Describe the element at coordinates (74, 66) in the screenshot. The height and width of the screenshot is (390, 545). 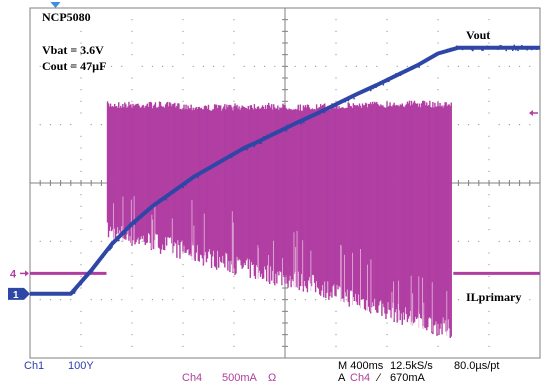
I see `cout-label: Cout = 47µF` at that location.